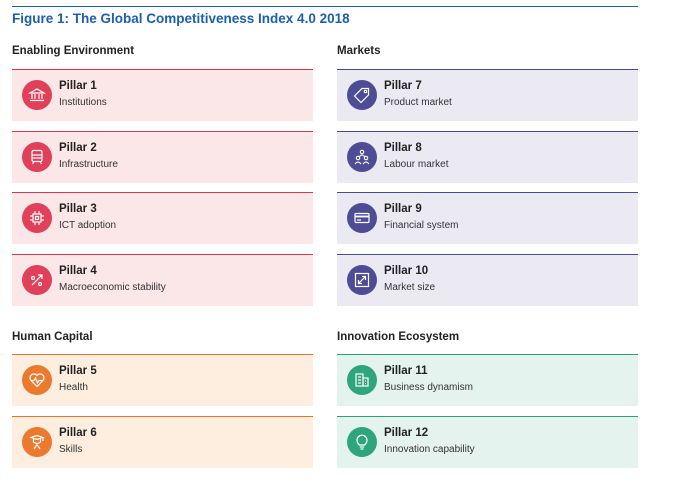 The height and width of the screenshot is (482, 675). What do you see at coordinates (88, 164) in the screenshot?
I see `pillar-desc: Infrastructure` at bounding box center [88, 164].